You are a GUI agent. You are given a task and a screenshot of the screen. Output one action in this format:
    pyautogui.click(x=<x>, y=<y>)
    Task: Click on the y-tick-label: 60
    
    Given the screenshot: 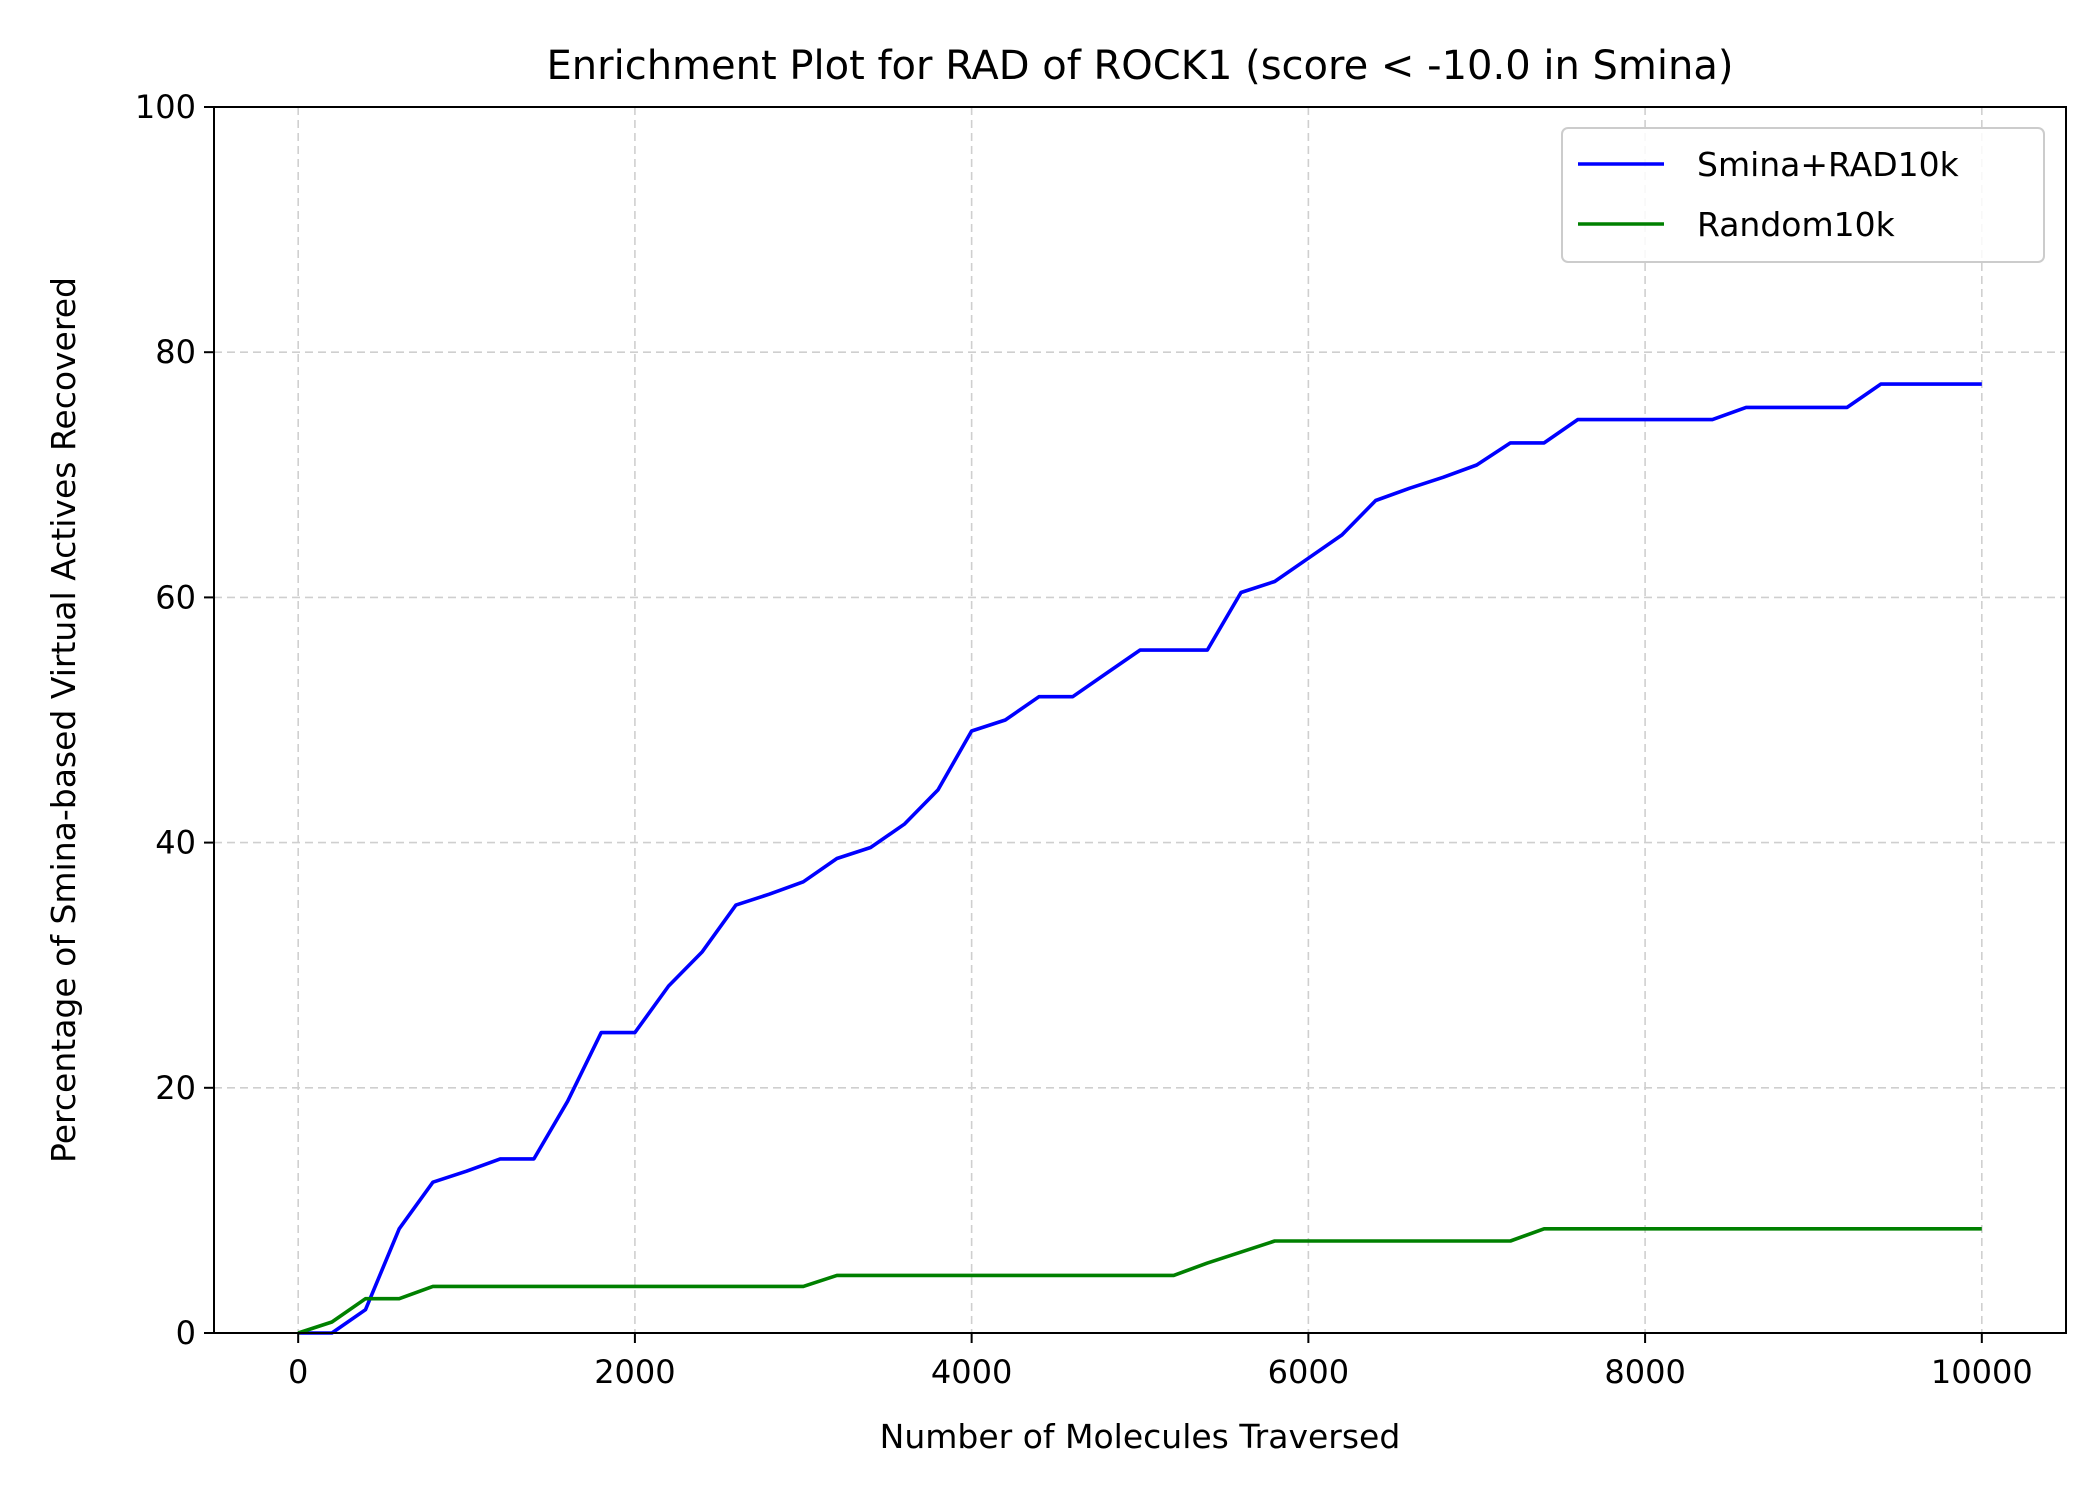 What is the action you would take?
    pyautogui.click(x=175, y=597)
    